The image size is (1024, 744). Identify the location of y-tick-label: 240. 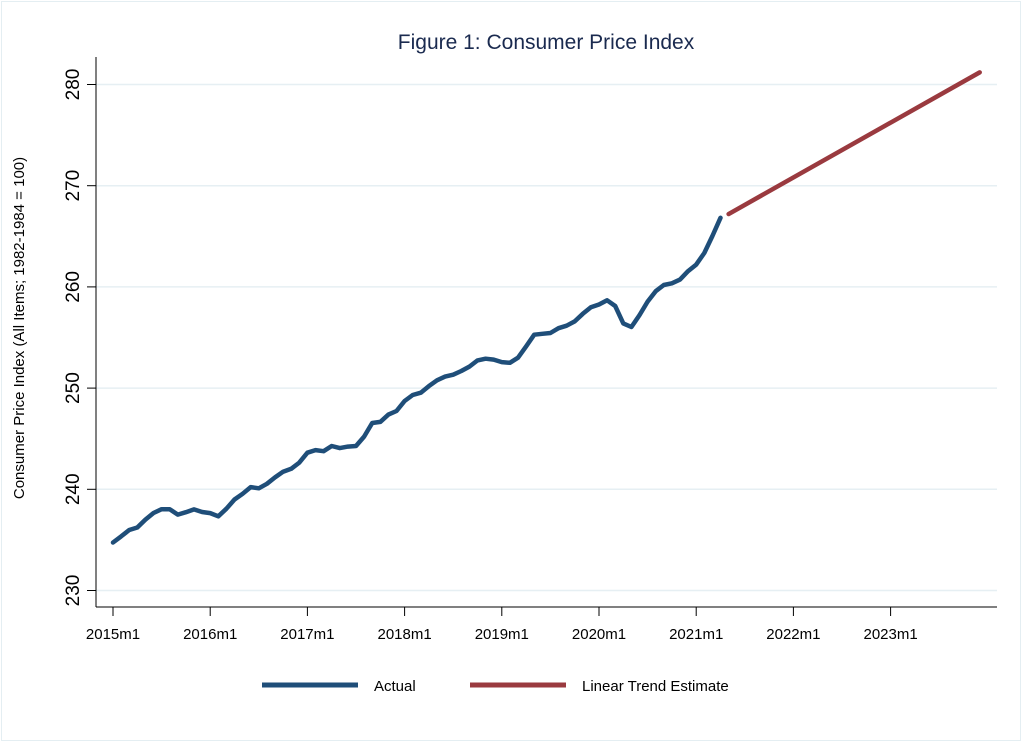
(73, 489).